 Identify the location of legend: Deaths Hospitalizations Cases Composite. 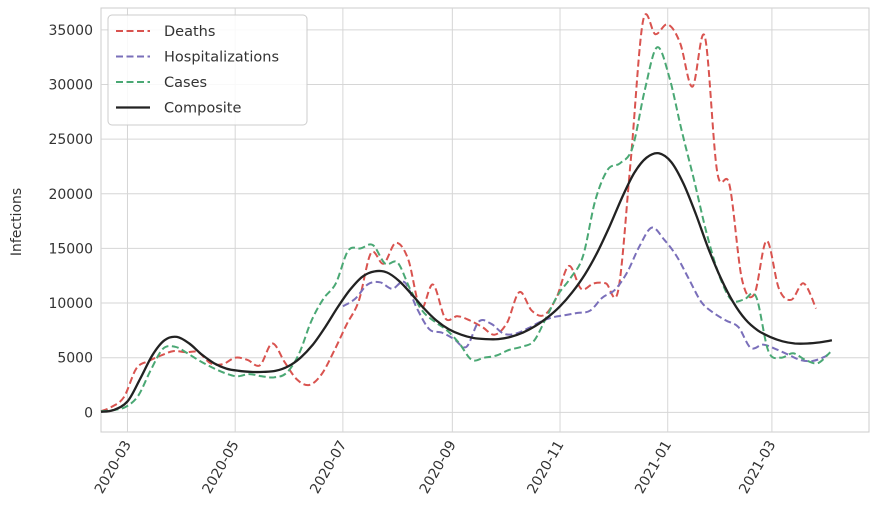
(207, 70).